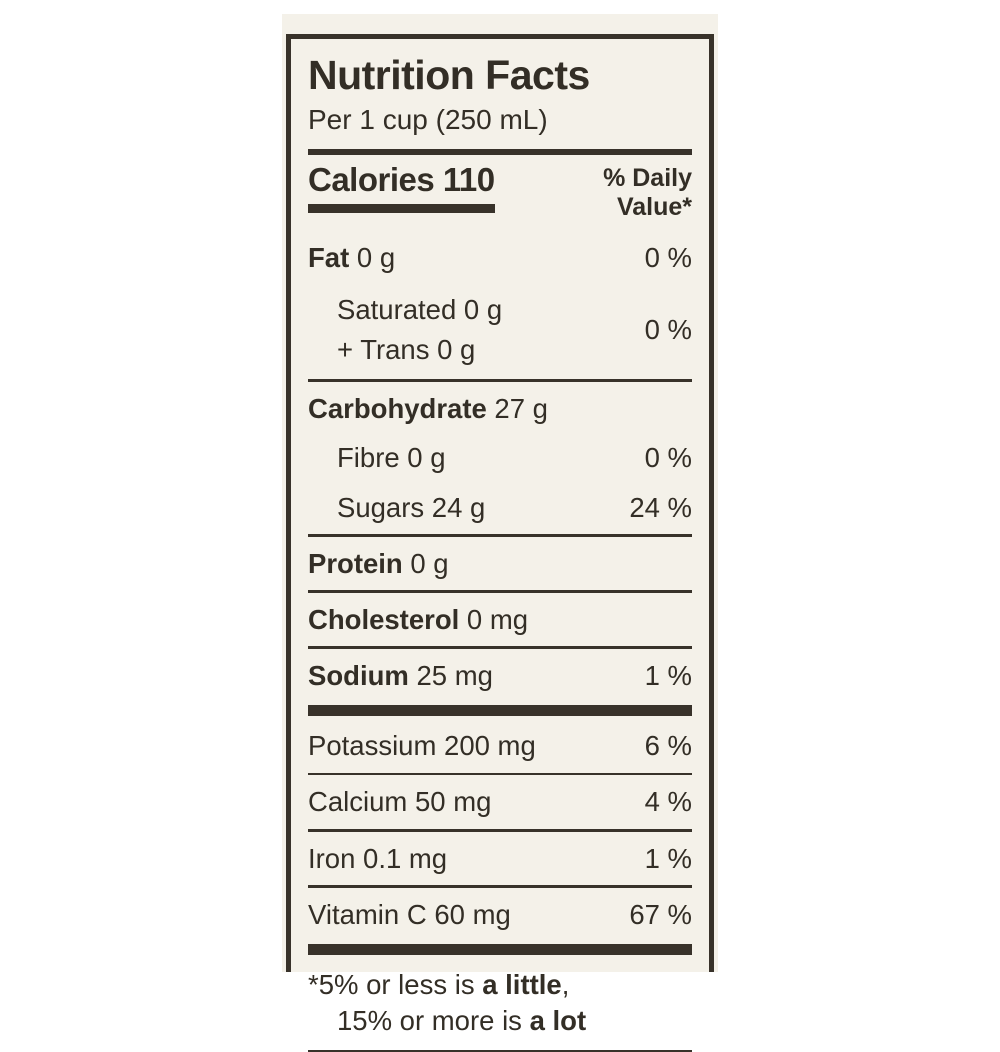 This screenshot has height=1052, width=1000. What do you see at coordinates (428, 119) in the screenshot?
I see `serving-size: Per 1 cup (250 mL)` at bounding box center [428, 119].